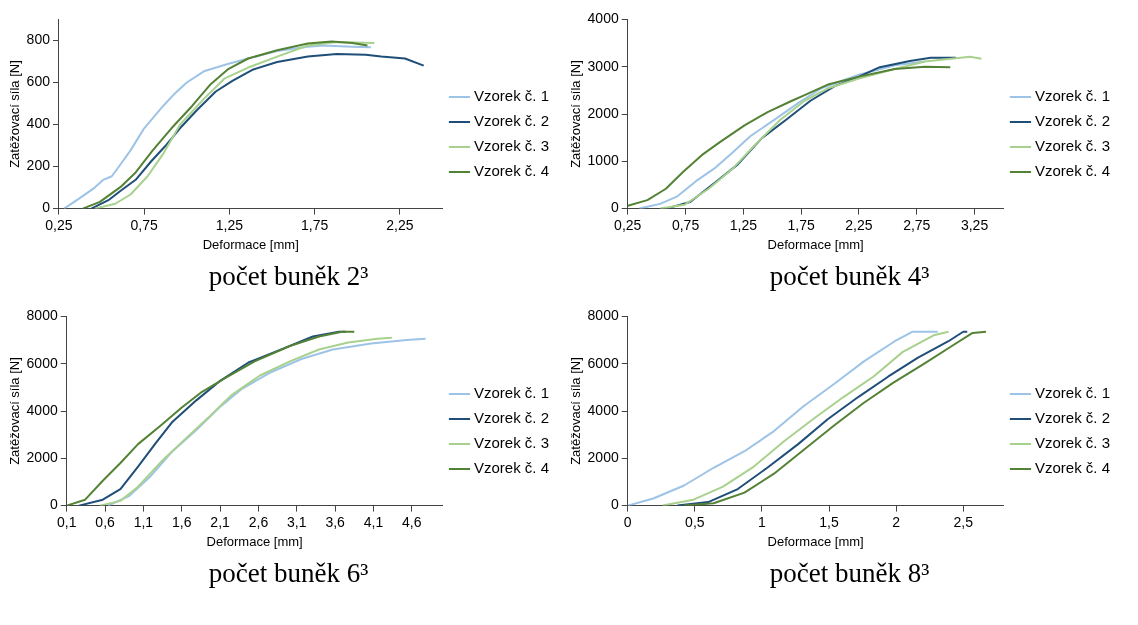 This screenshot has width=1138, height=625. Describe the element at coordinates (627, 521) in the screenshot. I see `x-tick-label: 0` at that location.